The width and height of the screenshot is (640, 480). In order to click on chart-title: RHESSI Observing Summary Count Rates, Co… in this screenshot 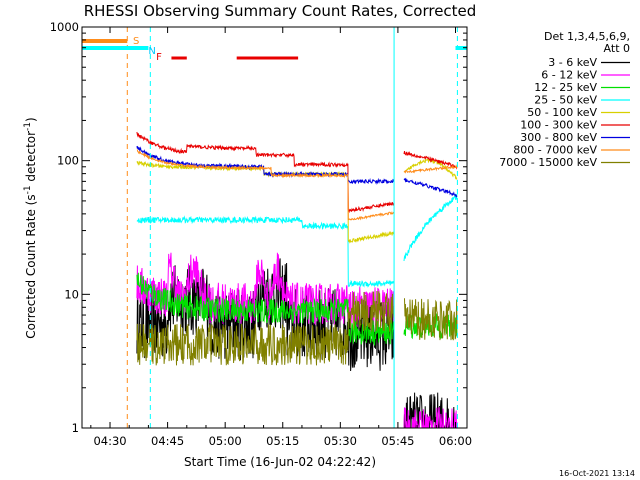, I will do `click(280, 11)`.